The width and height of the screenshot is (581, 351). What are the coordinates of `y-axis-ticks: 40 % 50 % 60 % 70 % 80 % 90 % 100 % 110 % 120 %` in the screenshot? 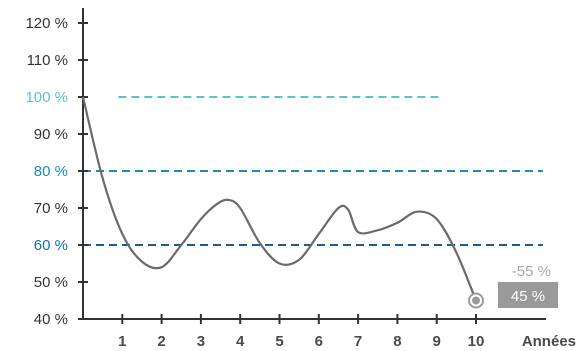 It's located at (56, 171).